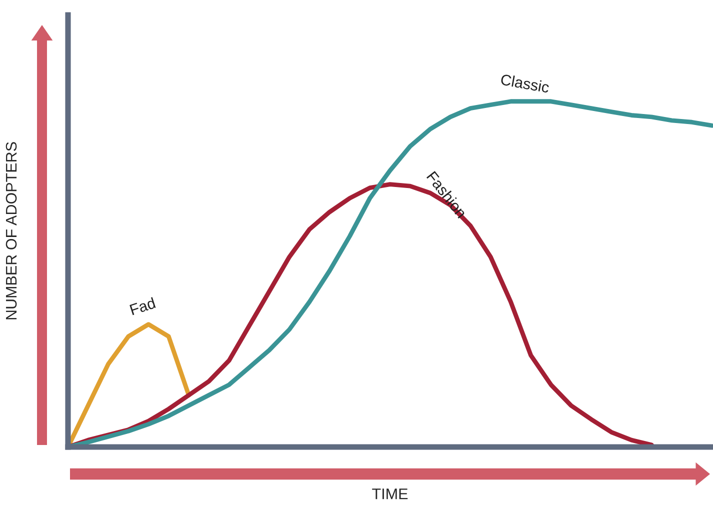  Describe the element at coordinates (142, 306) in the screenshot. I see `text: Fad` at that location.